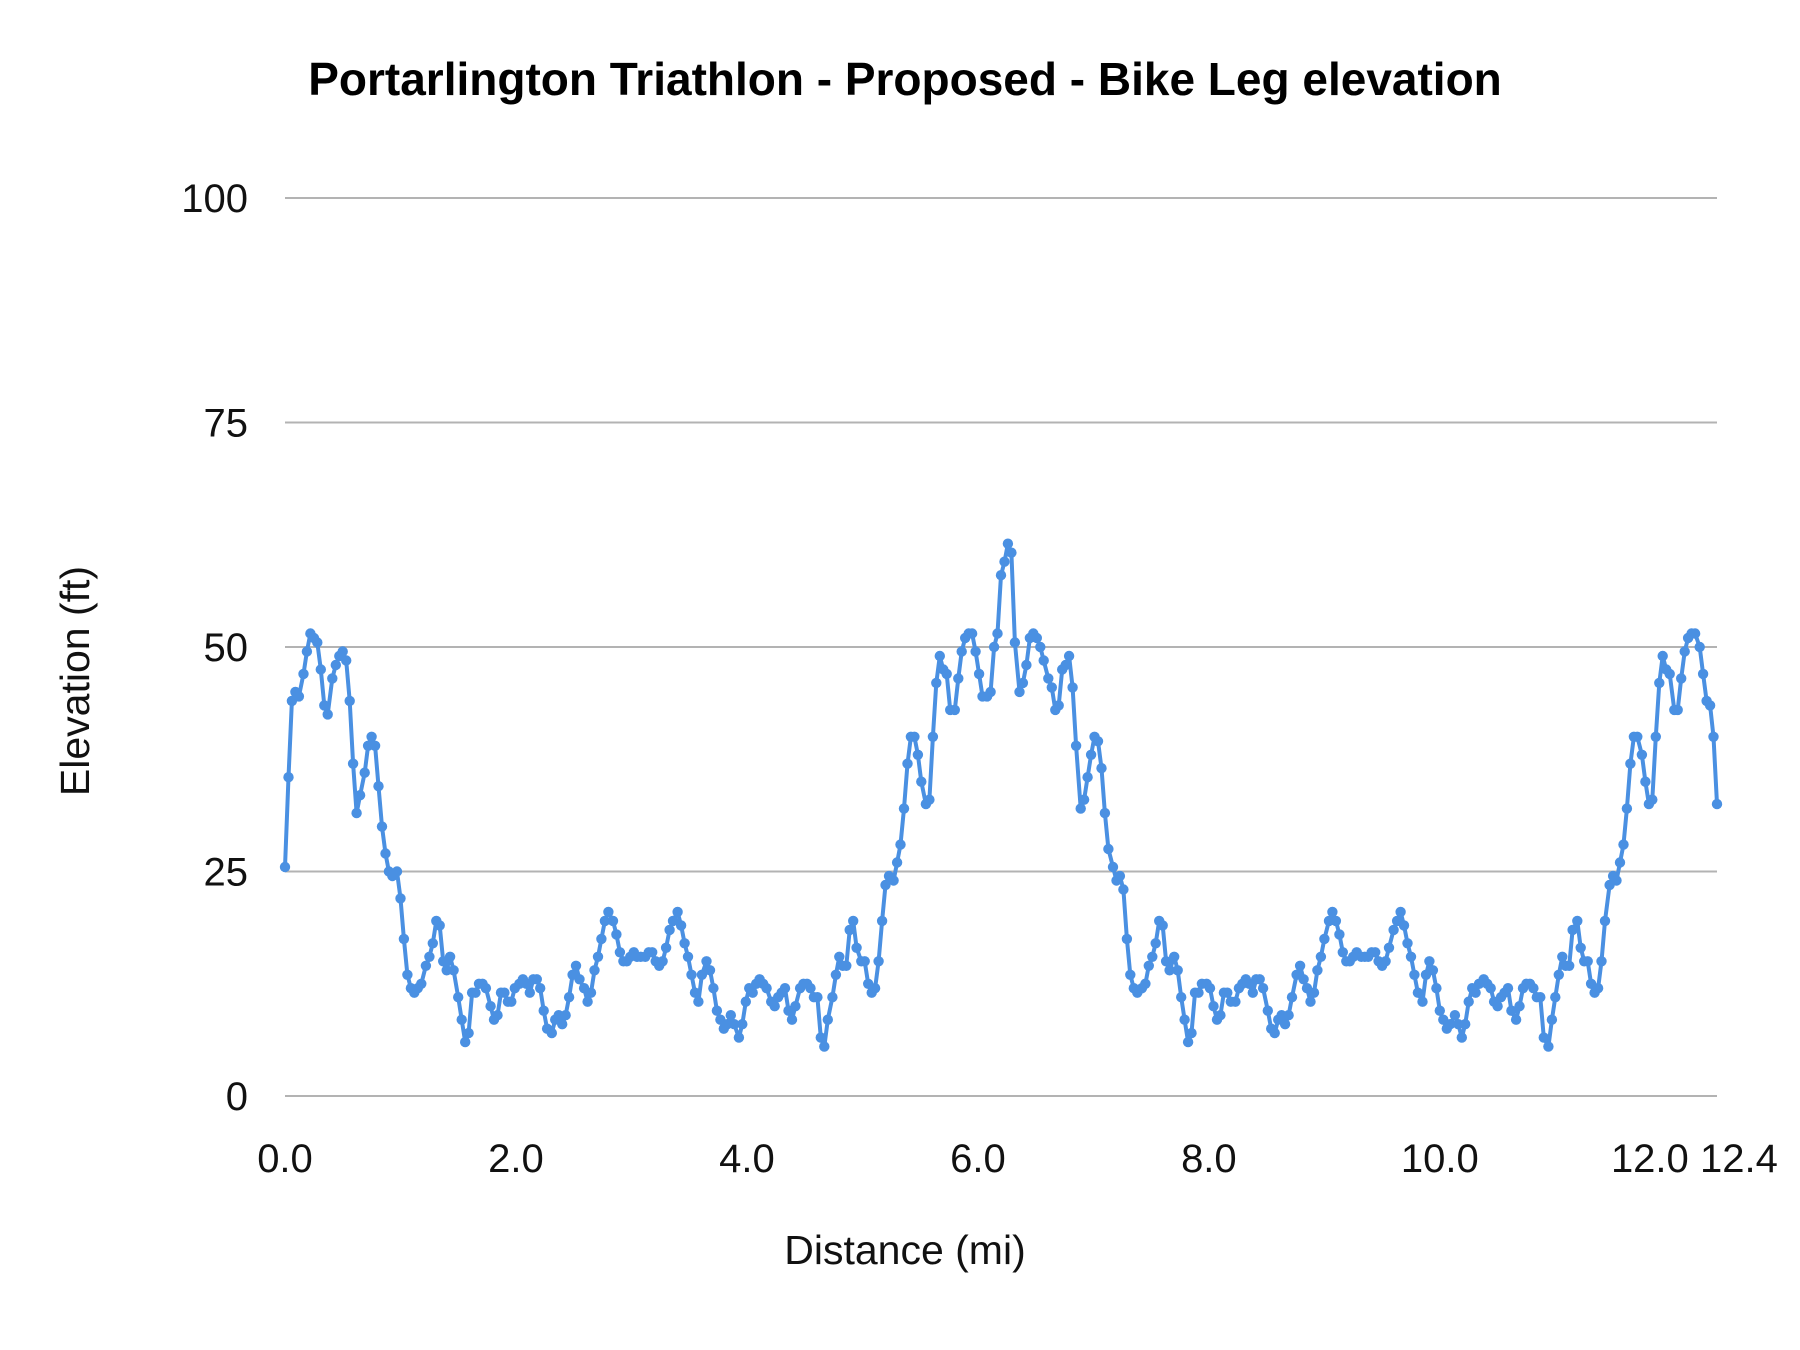 The image size is (1800, 1350). I want to click on x-tick-label: 10.0, so click(1440, 1159).